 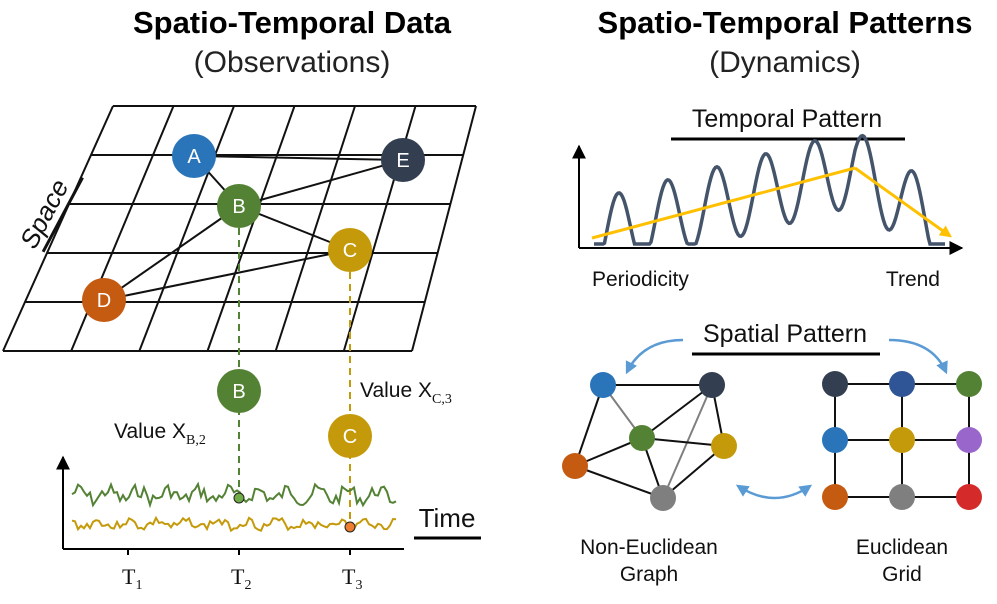 I want to click on node-a-label: A, so click(x=194, y=157).